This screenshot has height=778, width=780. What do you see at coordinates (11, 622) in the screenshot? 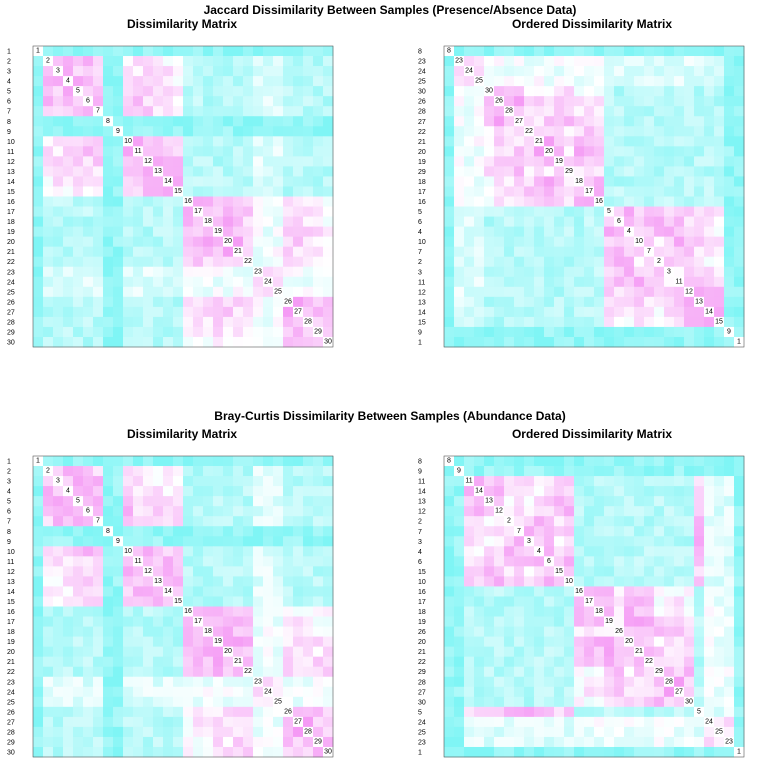
I see `row-label: 17` at bounding box center [11, 622].